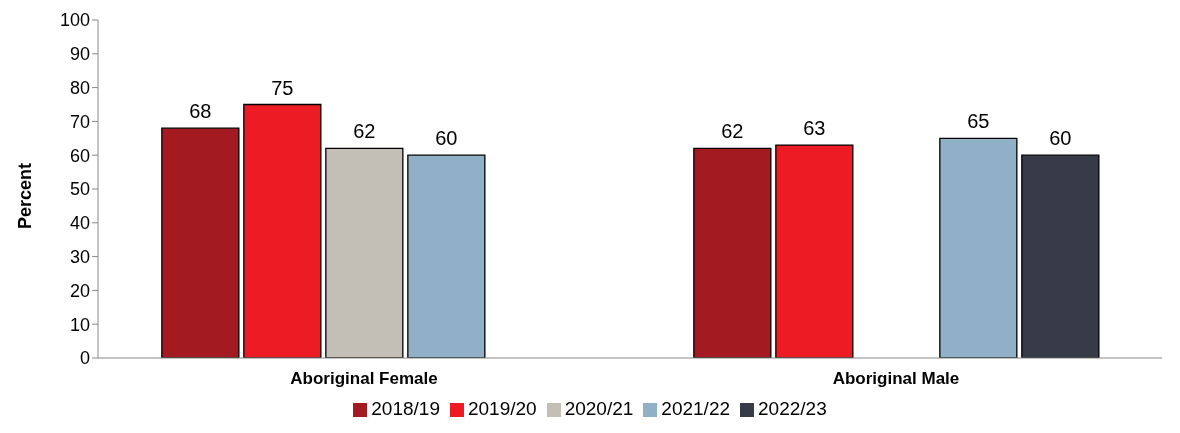 This screenshot has width=1180, height=433. I want to click on data-label: 65, so click(978, 121).